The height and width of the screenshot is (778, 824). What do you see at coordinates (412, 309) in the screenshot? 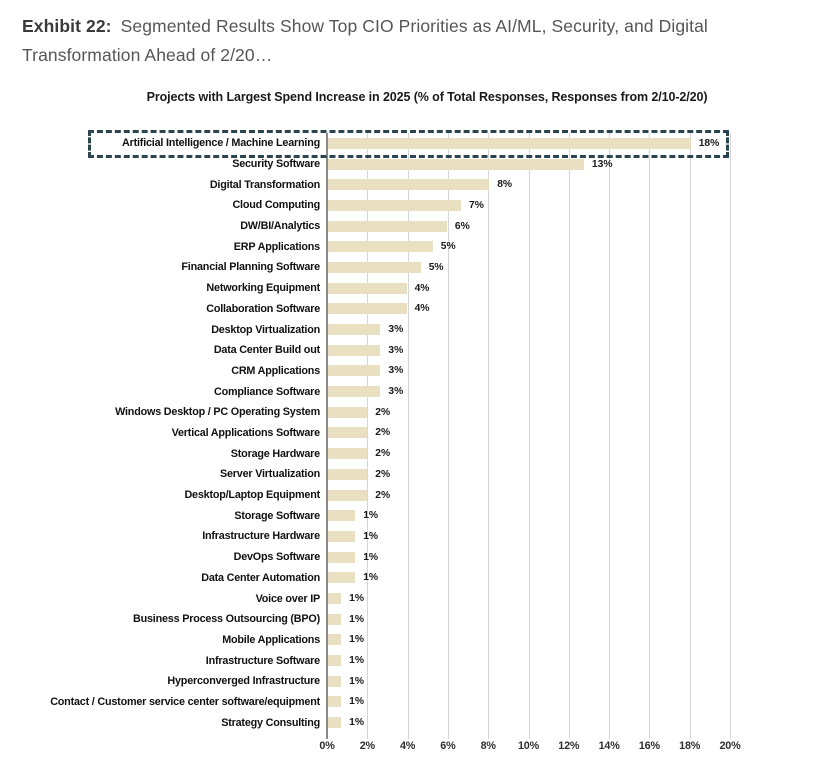
I see `chart-row: Collaboration Software 4%` at bounding box center [412, 309].